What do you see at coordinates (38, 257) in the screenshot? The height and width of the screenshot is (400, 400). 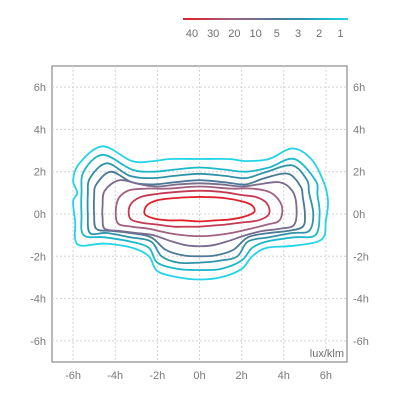 I see `y-tick-label-left: -2h` at bounding box center [38, 257].